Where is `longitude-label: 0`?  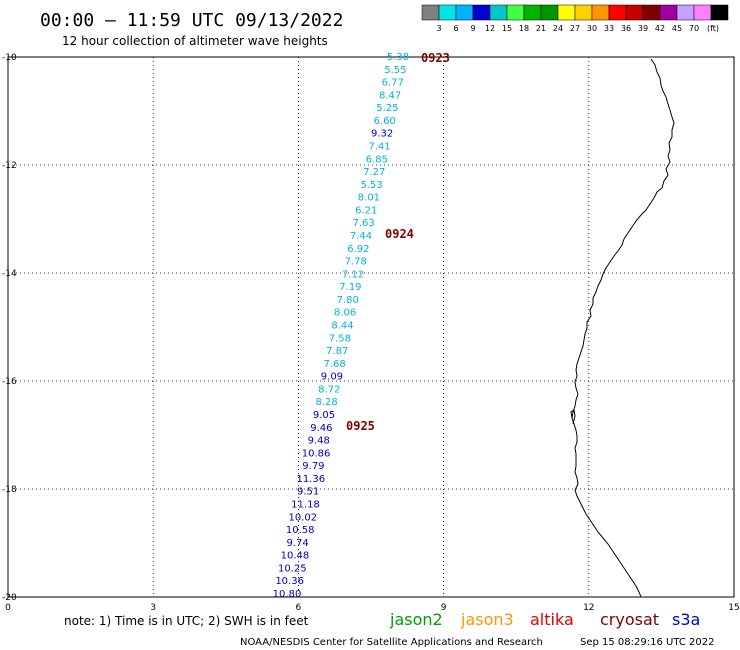 longitude-label: 0 is located at coordinates (8, 608).